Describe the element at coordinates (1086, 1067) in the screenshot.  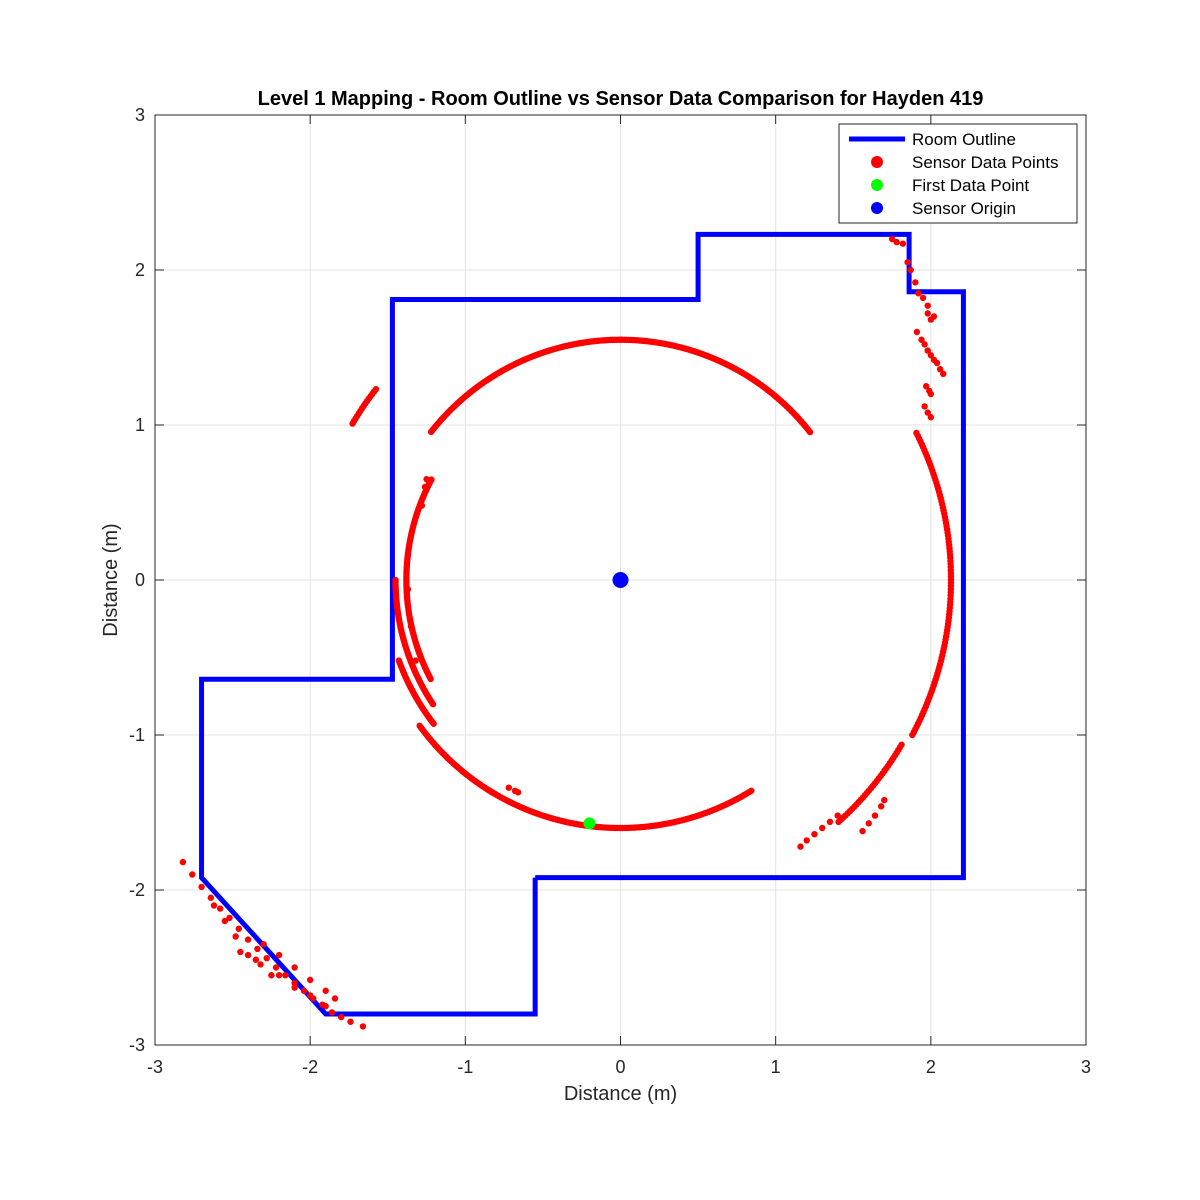
I see `x-tick-label: 3` at that location.